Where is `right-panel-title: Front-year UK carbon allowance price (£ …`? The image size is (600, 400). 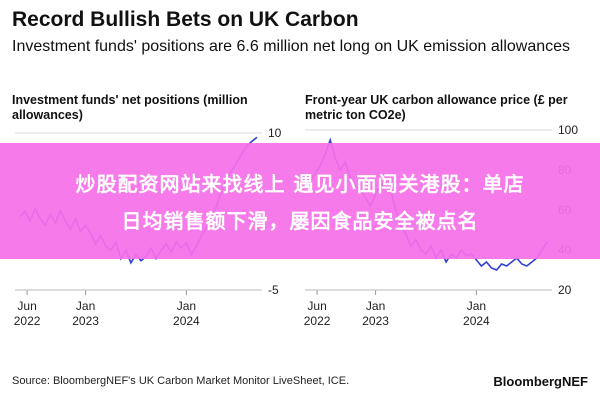 right-panel-title: Front-year UK carbon allowance price (£ … is located at coordinates (436, 107).